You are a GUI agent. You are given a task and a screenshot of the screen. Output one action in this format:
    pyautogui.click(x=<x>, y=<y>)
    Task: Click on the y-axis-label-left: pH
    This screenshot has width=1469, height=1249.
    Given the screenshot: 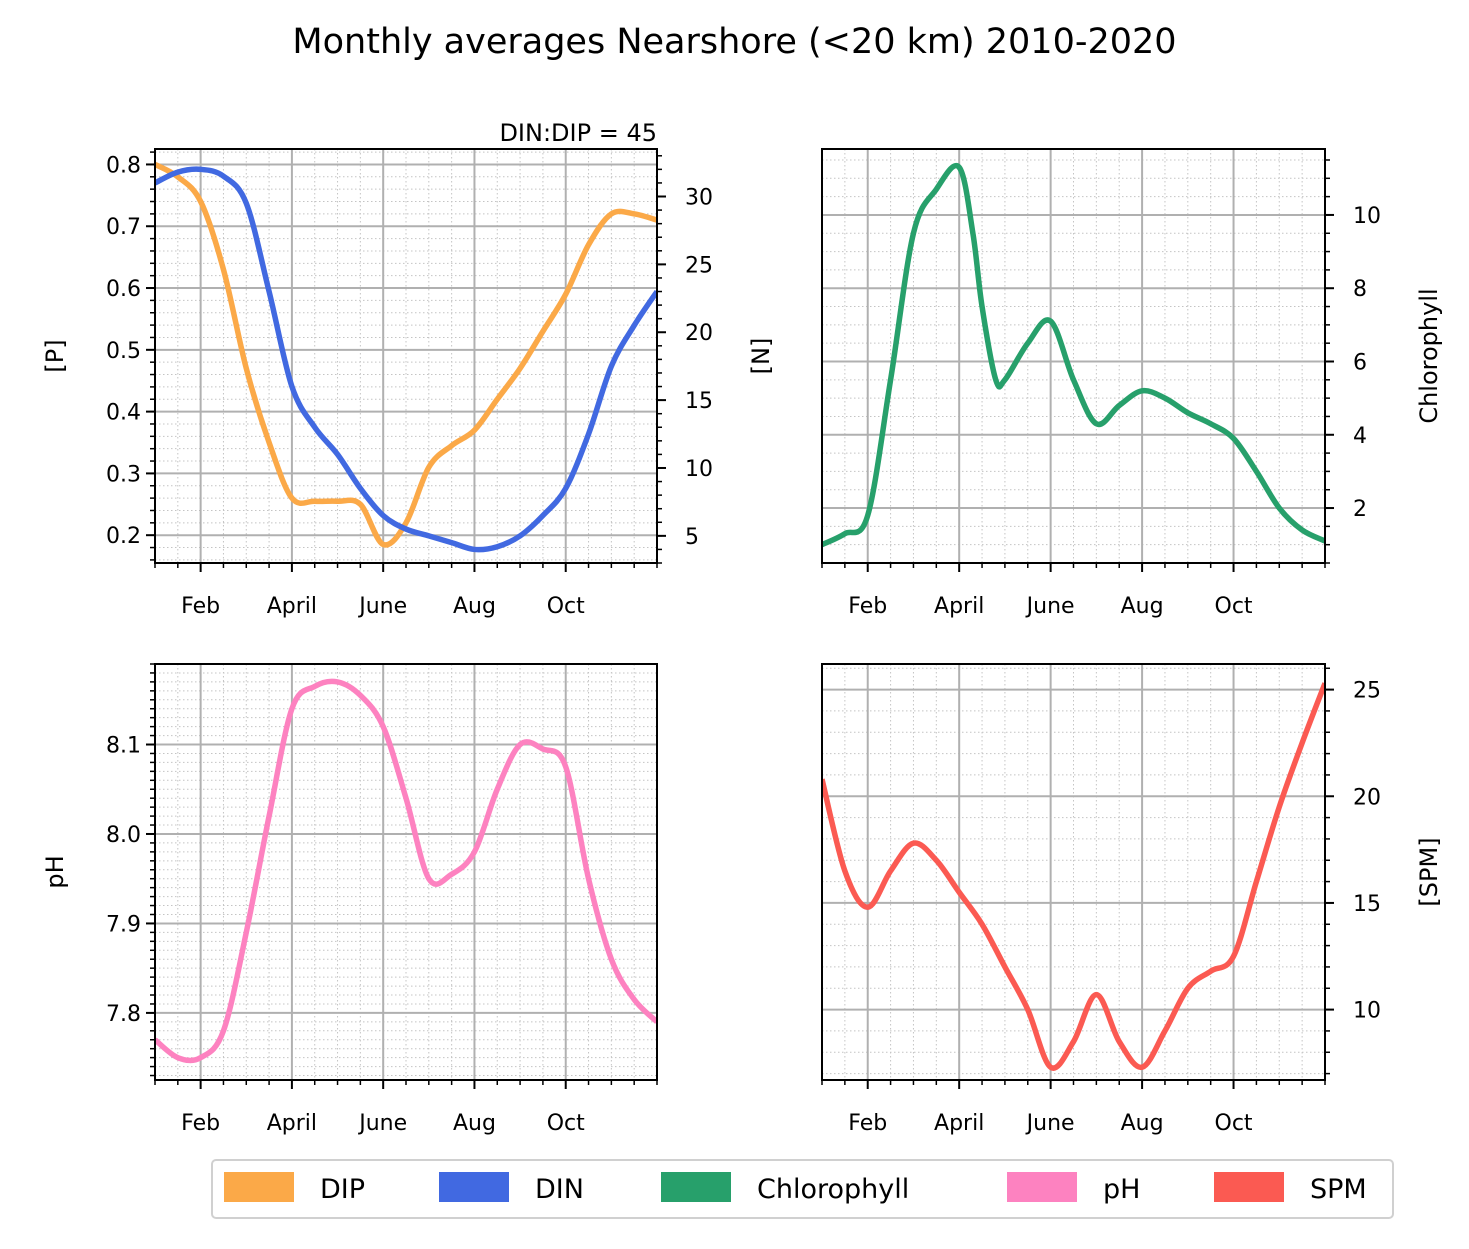 What is the action you would take?
    pyautogui.click(x=55, y=871)
    